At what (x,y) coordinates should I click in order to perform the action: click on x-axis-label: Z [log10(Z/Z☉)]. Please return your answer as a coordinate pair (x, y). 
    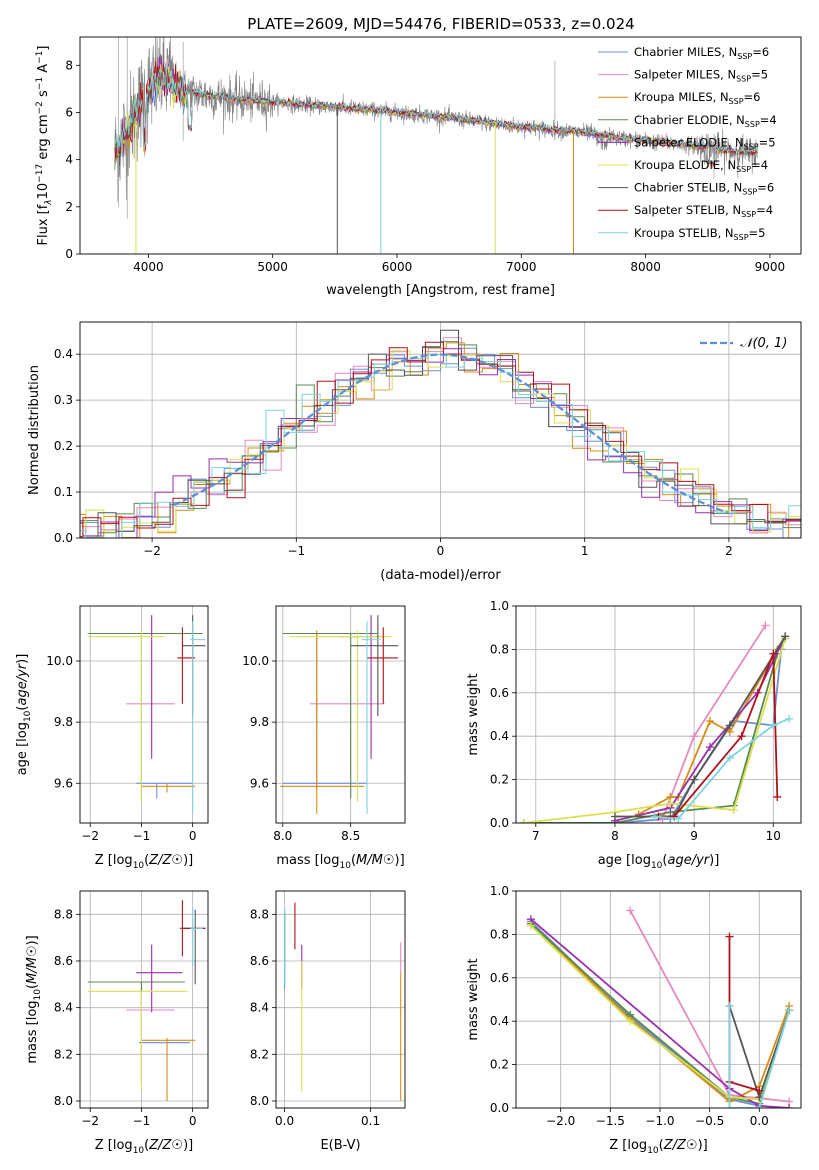
    Looking at the image, I should click on (144, 862).